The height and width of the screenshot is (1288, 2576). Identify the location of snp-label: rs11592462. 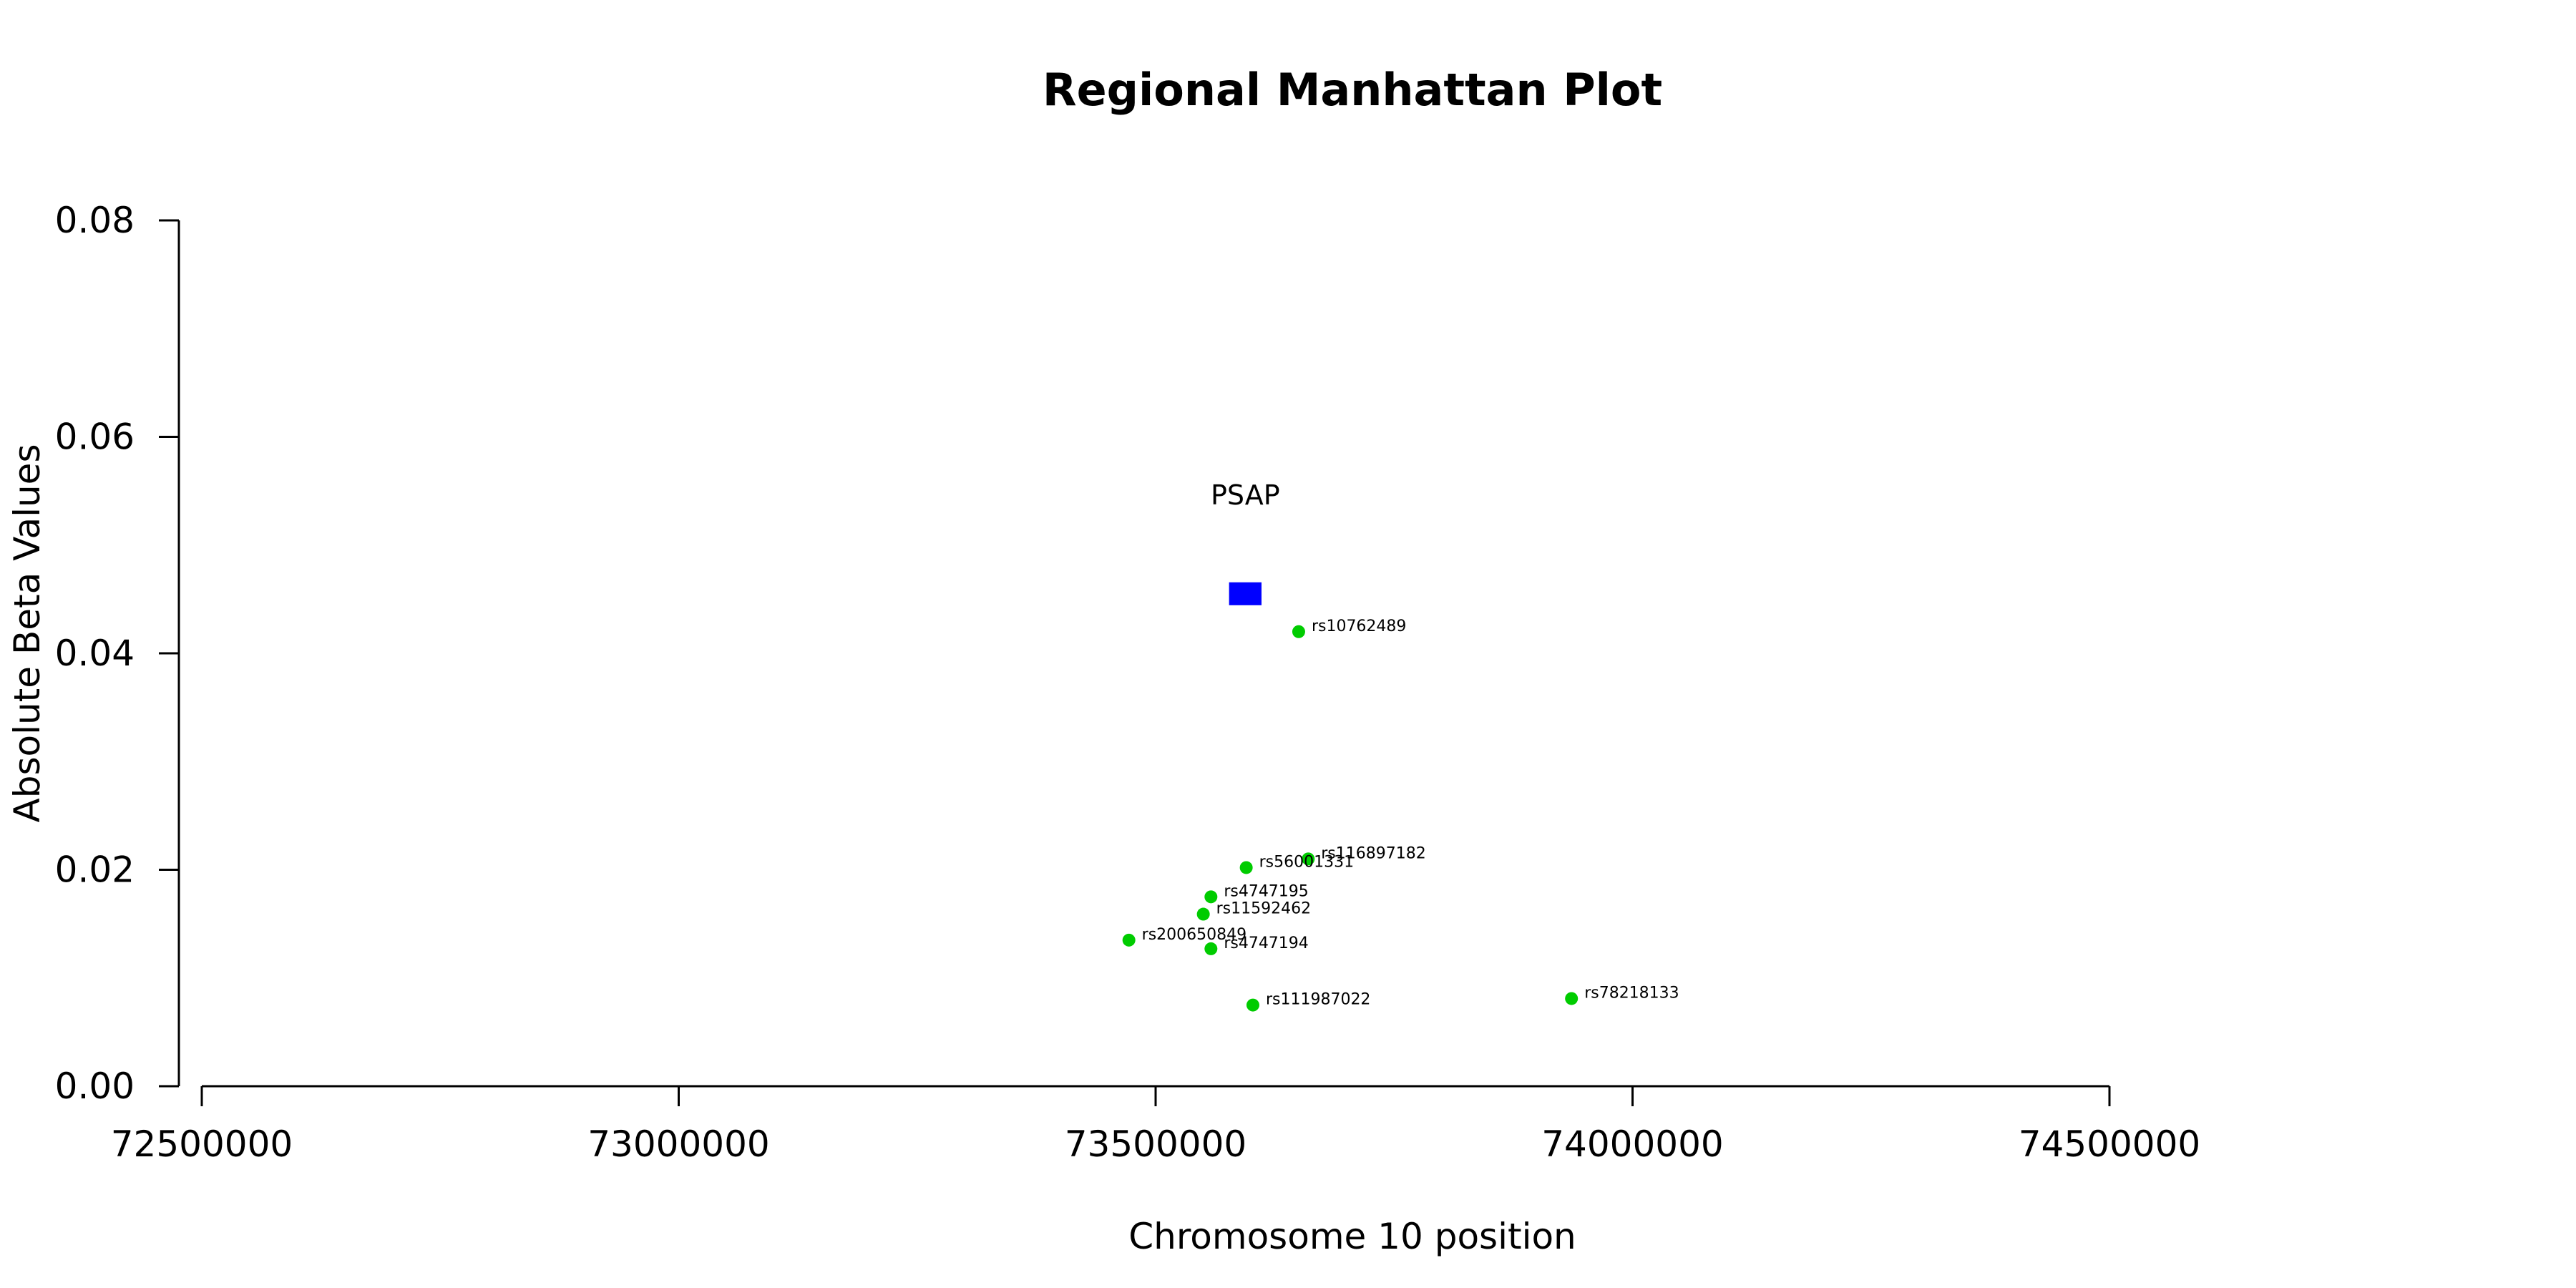
(1263, 909).